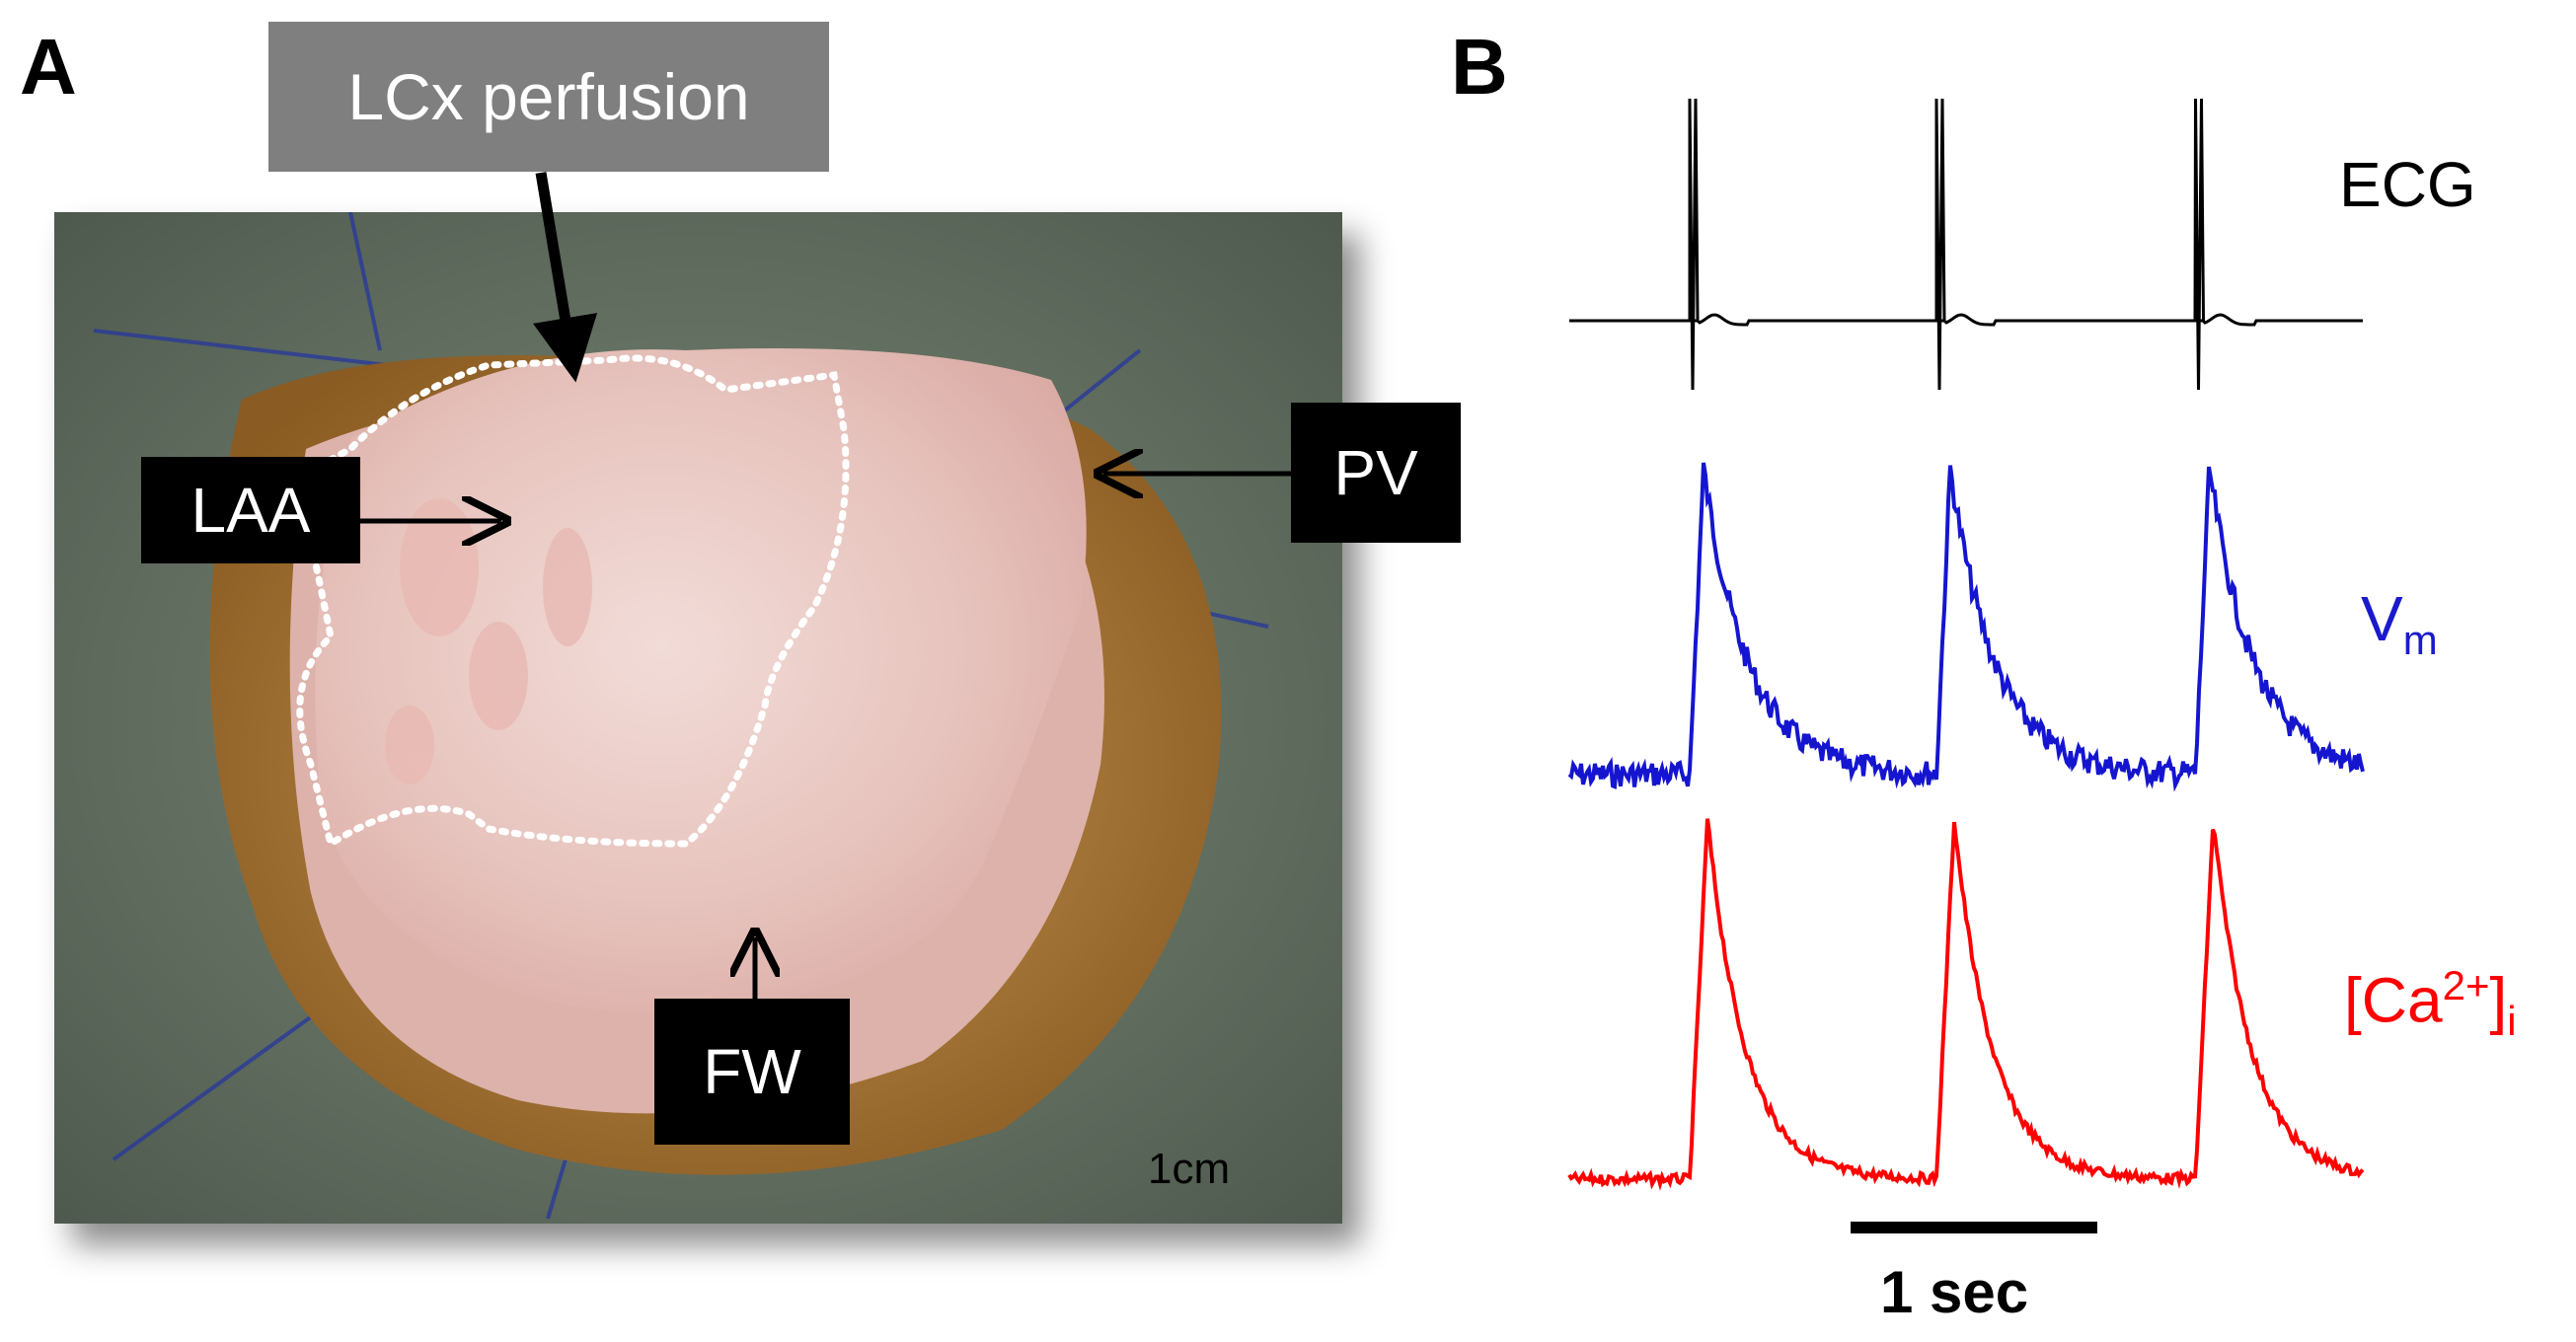 This screenshot has width=2576, height=1342. I want to click on ecg-label: ECG, so click(2407, 185).